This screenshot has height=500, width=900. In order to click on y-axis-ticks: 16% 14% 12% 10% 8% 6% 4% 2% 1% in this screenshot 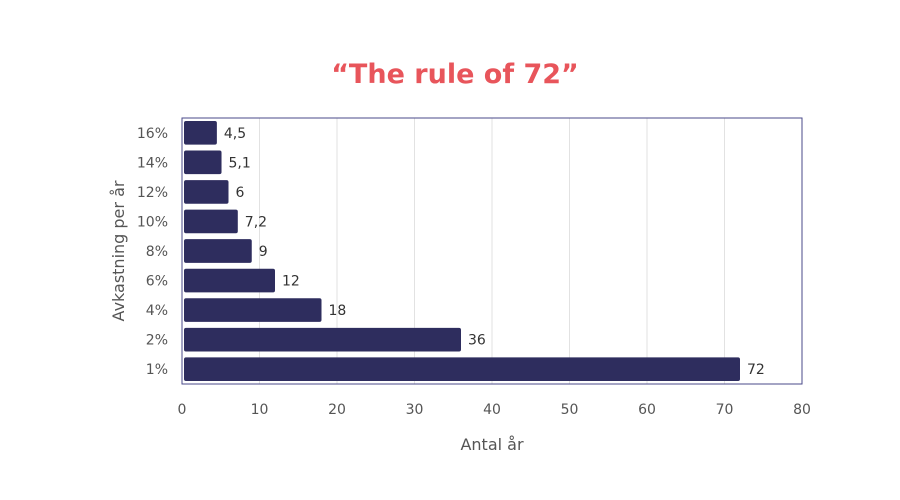, I will do `click(152, 252)`.